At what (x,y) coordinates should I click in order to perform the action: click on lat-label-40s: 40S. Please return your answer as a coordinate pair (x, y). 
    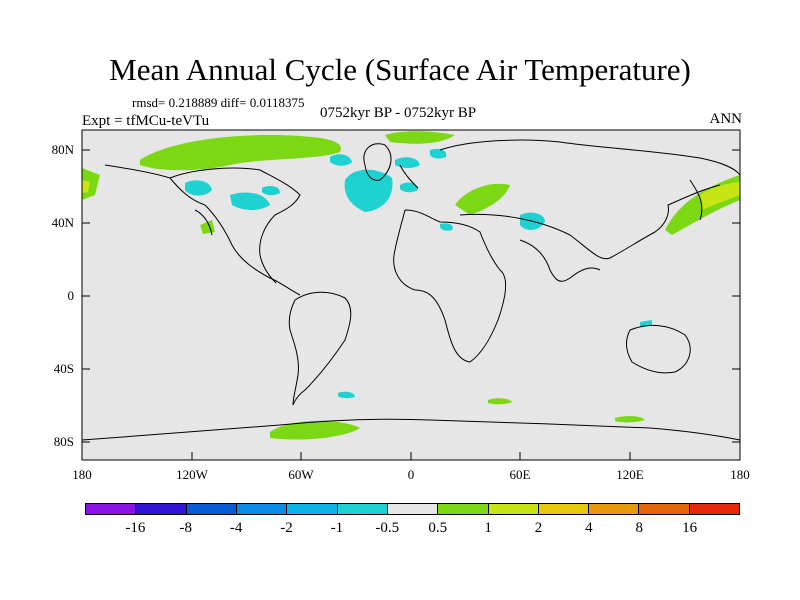
    Looking at the image, I should click on (63, 368).